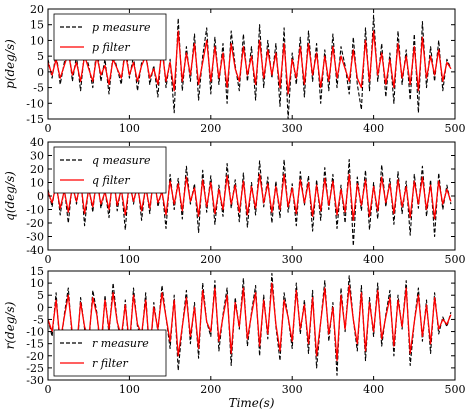 The image size is (474, 415). Describe the element at coordinates (111, 180) in the screenshot. I see `legend-label: q filter` at that location.